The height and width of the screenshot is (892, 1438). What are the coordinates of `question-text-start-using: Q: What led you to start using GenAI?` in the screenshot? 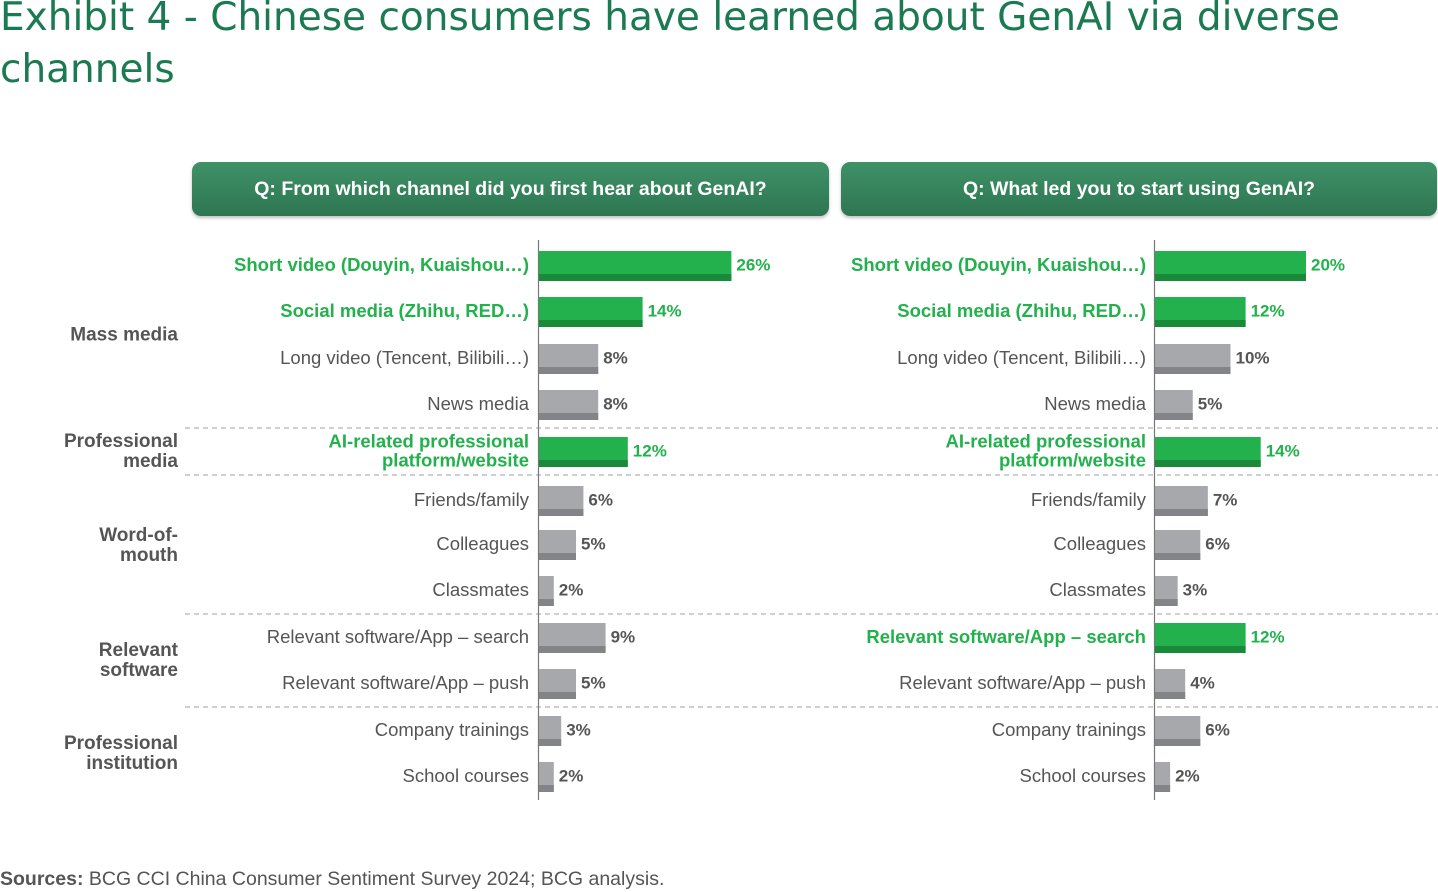 It's located at (1139, 188).